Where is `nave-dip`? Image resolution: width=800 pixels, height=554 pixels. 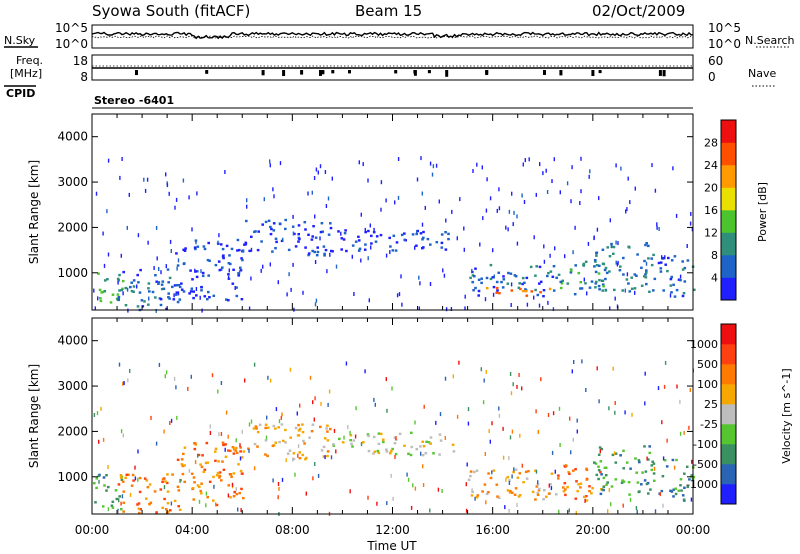 nave-dip is located at coordinates (660, 73).